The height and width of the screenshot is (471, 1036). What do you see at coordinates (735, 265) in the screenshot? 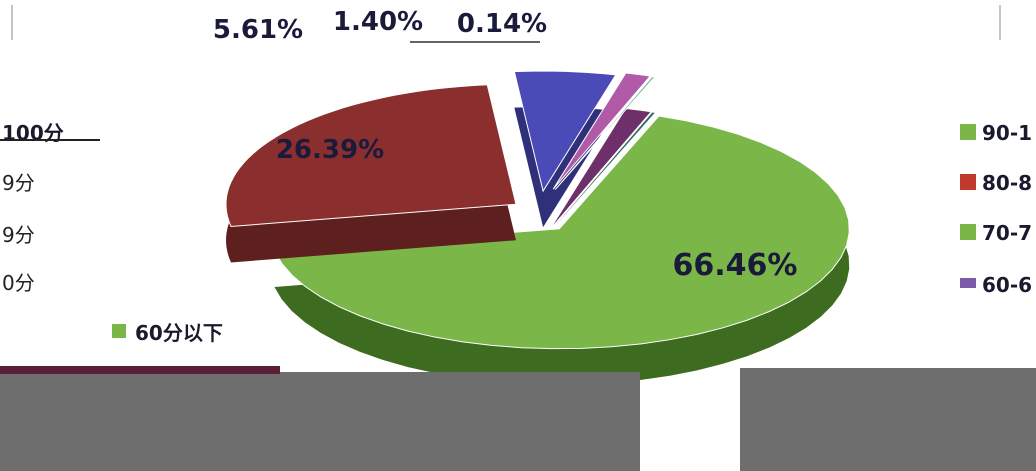
I see `data-label-90-100: 66.46%` at bounding box center [735, 265].